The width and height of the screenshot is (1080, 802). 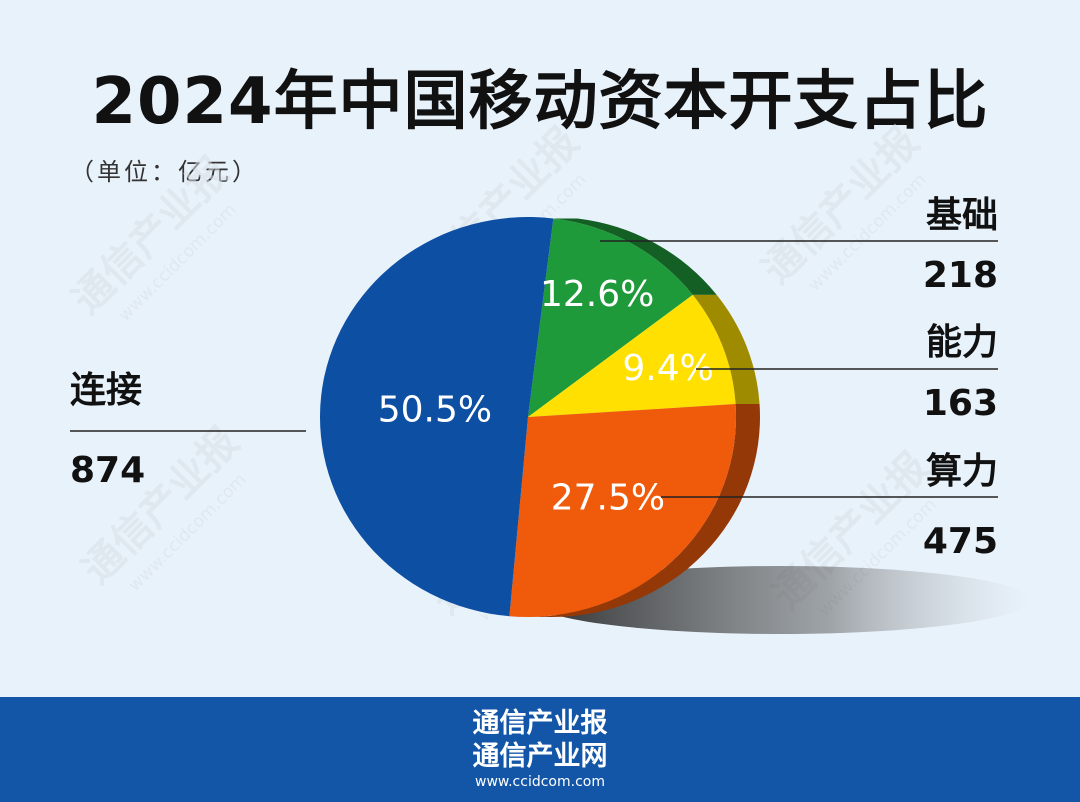 What do you see at coordinates (106, 390) in the screenshot?
I see `category-label: 连接` at bounding box center [106, 390].